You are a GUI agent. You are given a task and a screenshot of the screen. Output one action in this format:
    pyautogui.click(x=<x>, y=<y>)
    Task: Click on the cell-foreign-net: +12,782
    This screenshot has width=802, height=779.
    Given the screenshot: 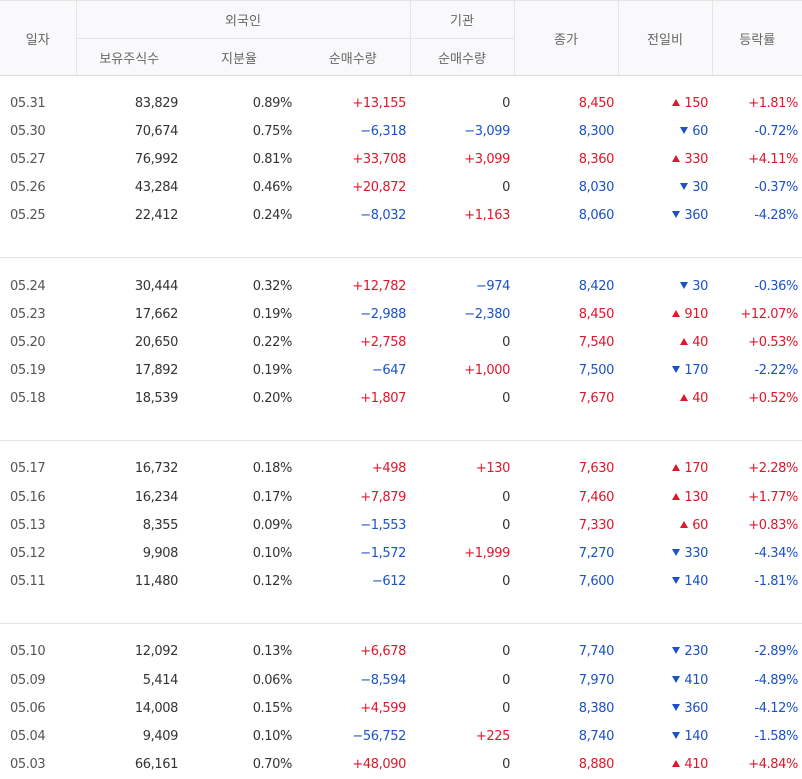 What is the action you would take?
    pyautogui.click(x=379, y=286)
    